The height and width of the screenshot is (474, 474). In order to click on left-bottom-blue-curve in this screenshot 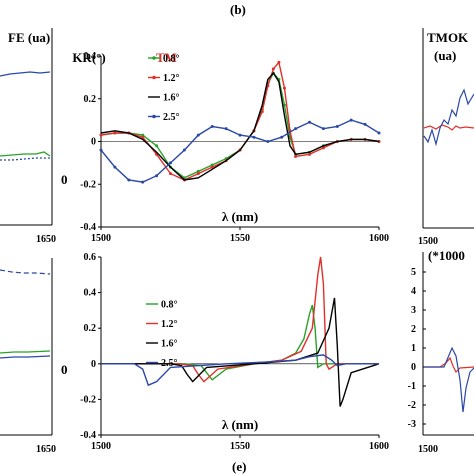, I will do `click(25, 357)`.